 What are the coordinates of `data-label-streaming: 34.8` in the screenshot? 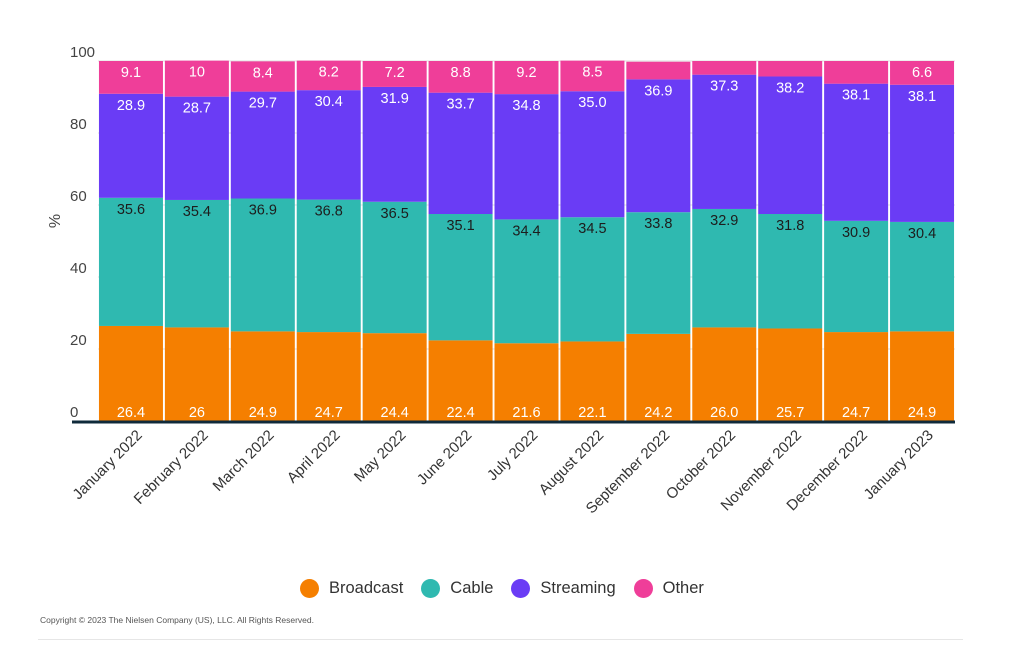 It's located at (526, 106).